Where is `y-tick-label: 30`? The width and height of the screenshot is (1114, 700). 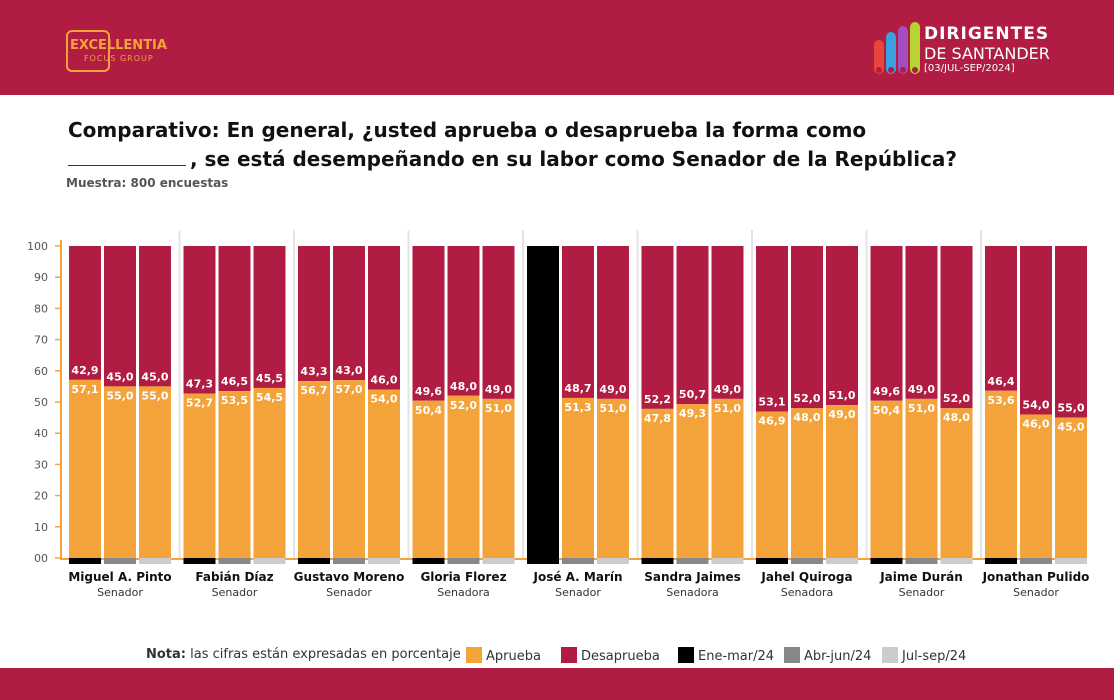
y-tick-label: 30 is located at coordinates (41, 464).